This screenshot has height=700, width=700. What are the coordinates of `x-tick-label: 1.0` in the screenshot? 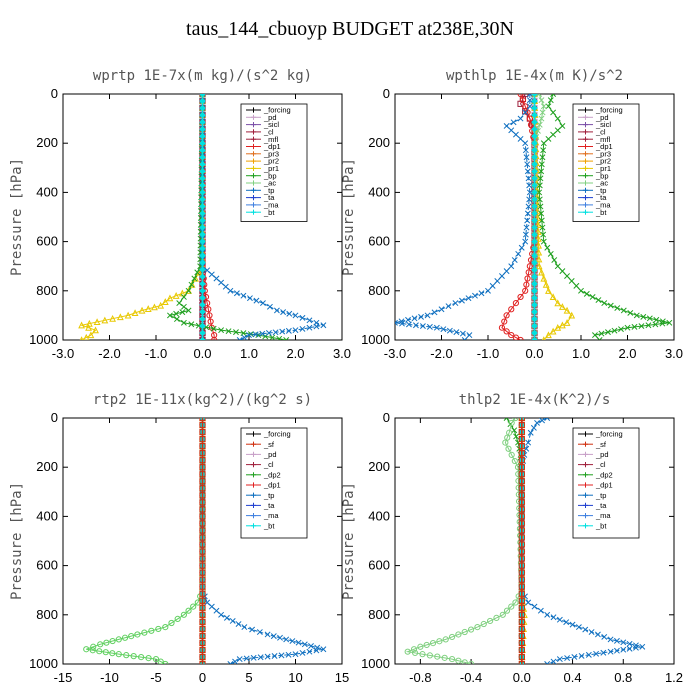 It's located at (581, 353).